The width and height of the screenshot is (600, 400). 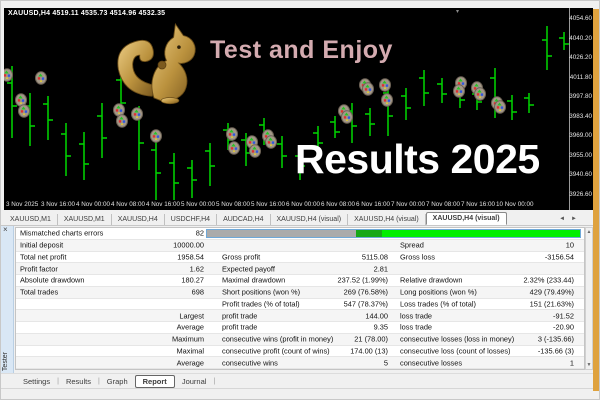 I want to click on report-cell-label: Gross loss, so click(x=417, y=257).